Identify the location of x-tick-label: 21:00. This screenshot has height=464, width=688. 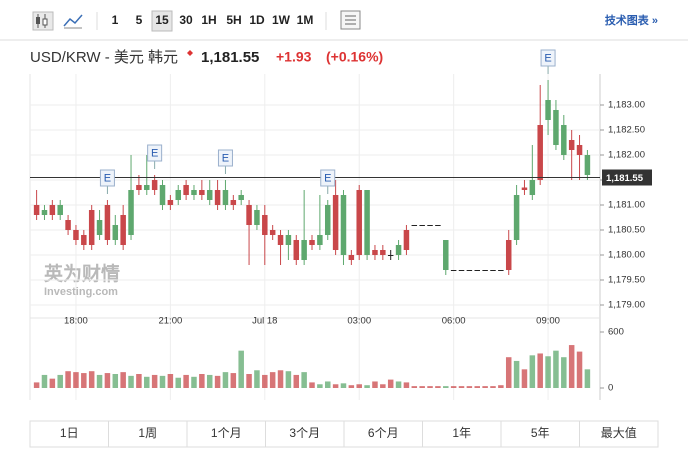
(170, 321).